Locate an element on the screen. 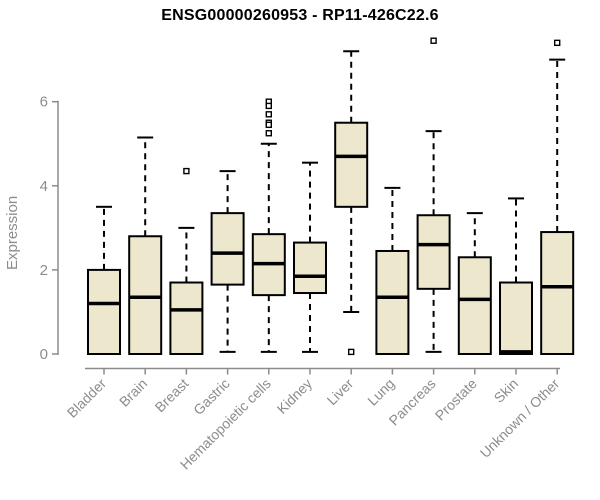 The image size is (600, 500). box-lung is located at coordinates (392, 270).